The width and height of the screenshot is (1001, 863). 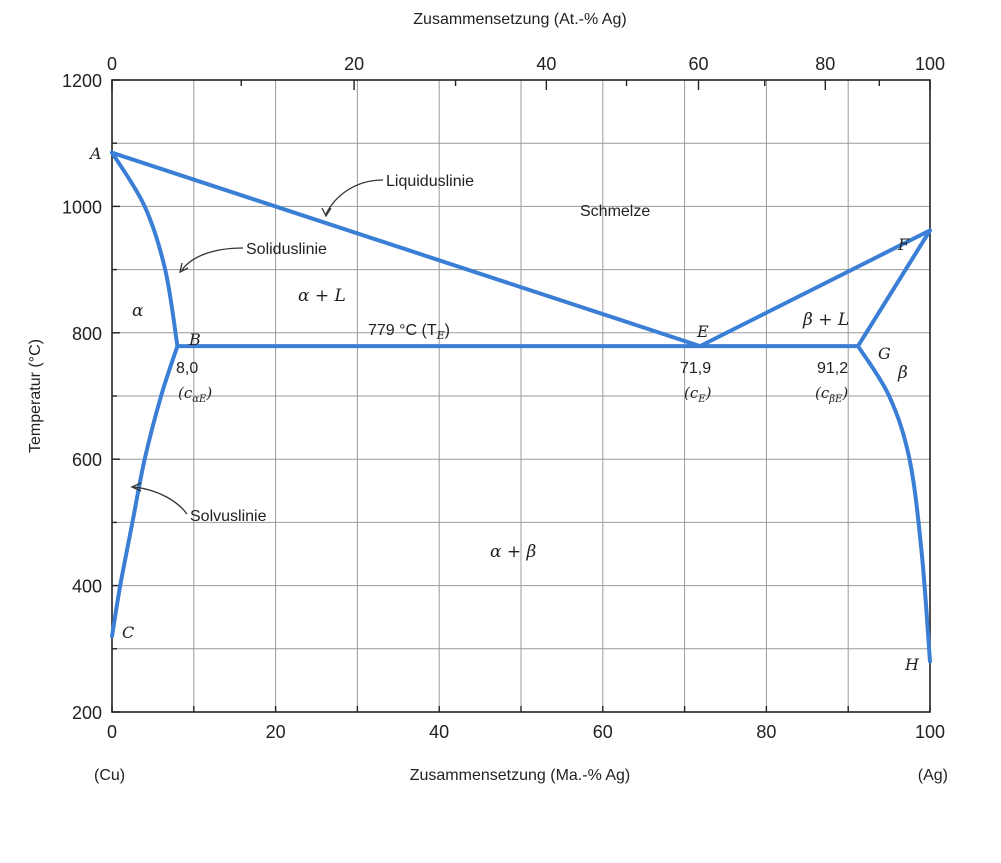 What do you see at coordinates (615, 211) in the screenshot?
I see `melt-label: Schmelze` at bounding box center [615, 211].